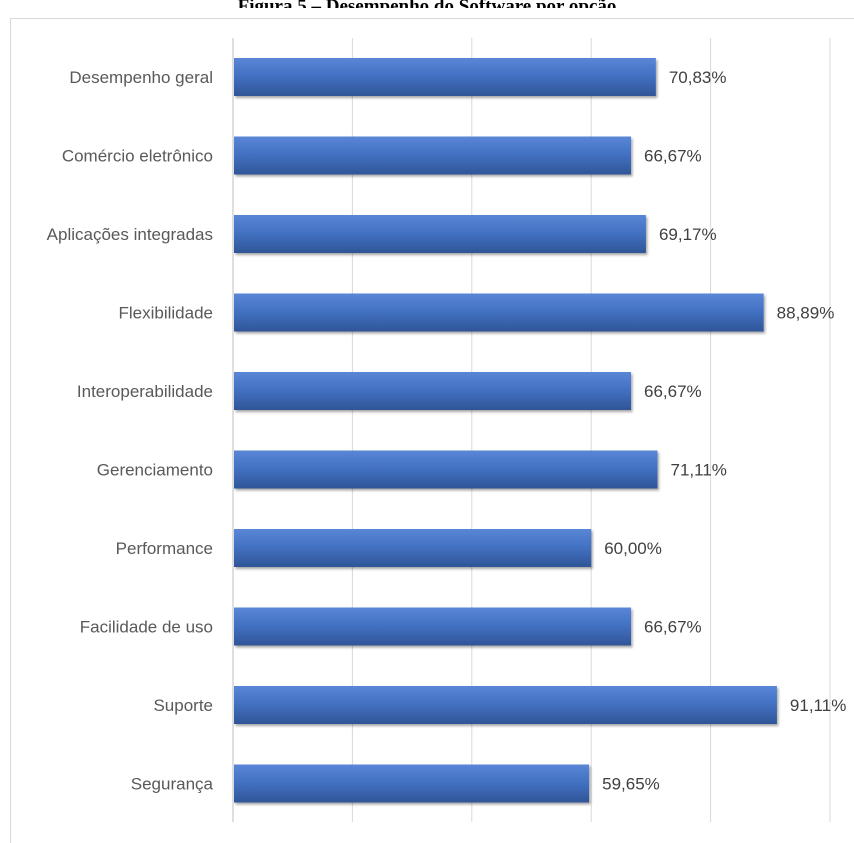 Image resolution: width=854 pixels, height=843 pixels. Describe the element at coordinates (130, 234) in the screenshot. I see `category-label: Aplicações integradas` at that location.